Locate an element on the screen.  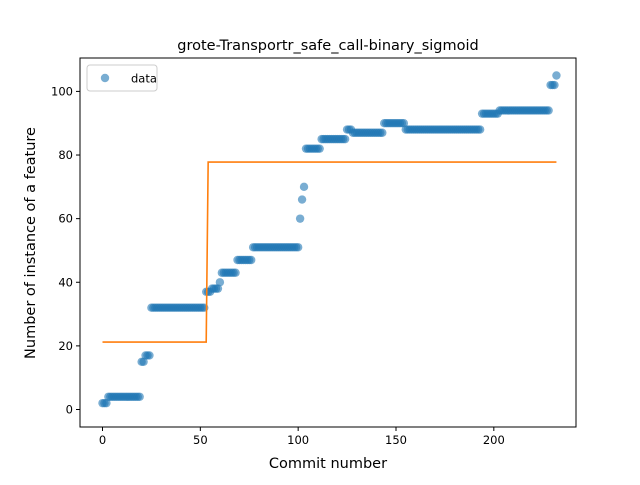
legend-marker is located at coordinates (105, 78).